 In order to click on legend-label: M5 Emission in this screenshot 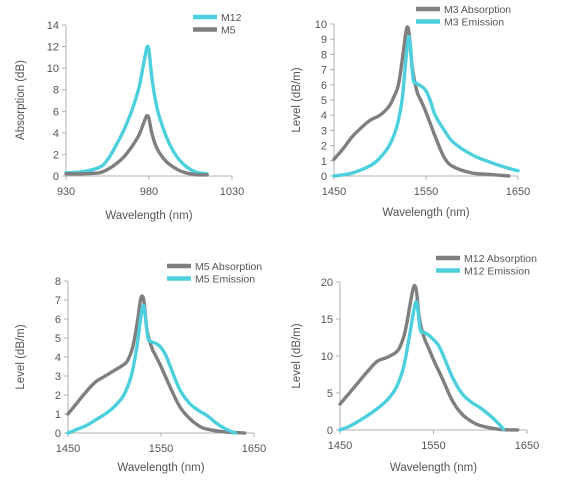, I will do `click(225, 280)`.